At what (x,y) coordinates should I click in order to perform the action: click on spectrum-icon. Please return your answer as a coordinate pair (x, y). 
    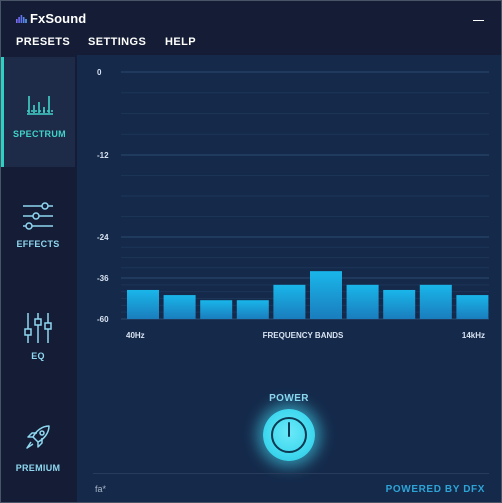
    Looking at the image, I should click on (39, 105).